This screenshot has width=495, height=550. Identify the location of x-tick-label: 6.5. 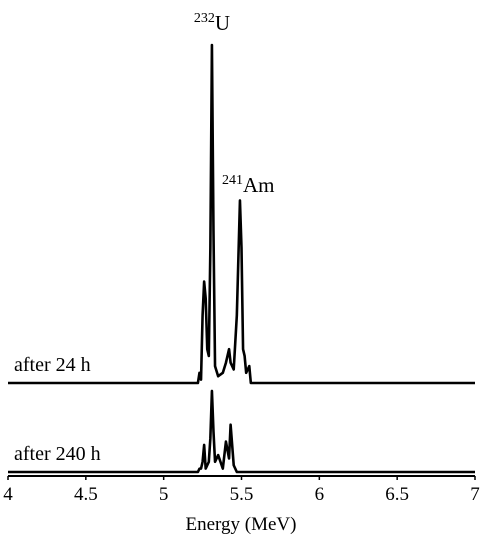
(397, 494).